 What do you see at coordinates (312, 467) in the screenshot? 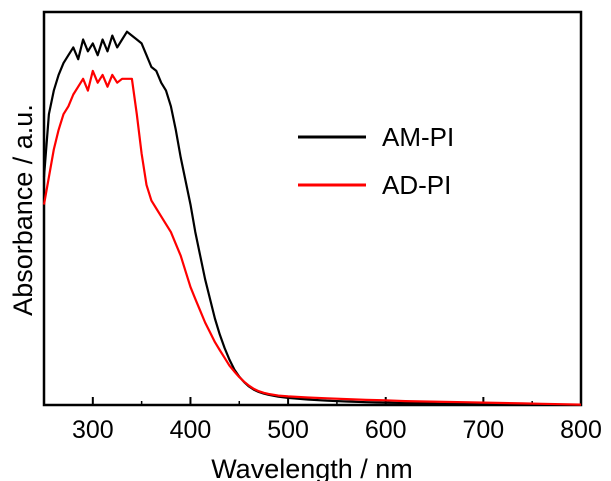
I see `x-axis-title: Wavelength / nm` at bounding box center [312, 467].